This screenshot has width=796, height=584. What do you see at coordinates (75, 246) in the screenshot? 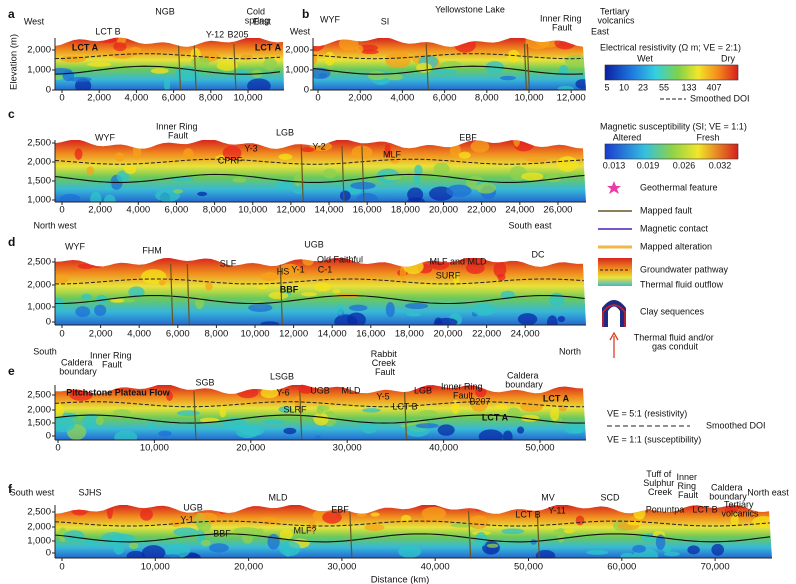
I see `annotation: WYF` at bounding box center [75, 246].